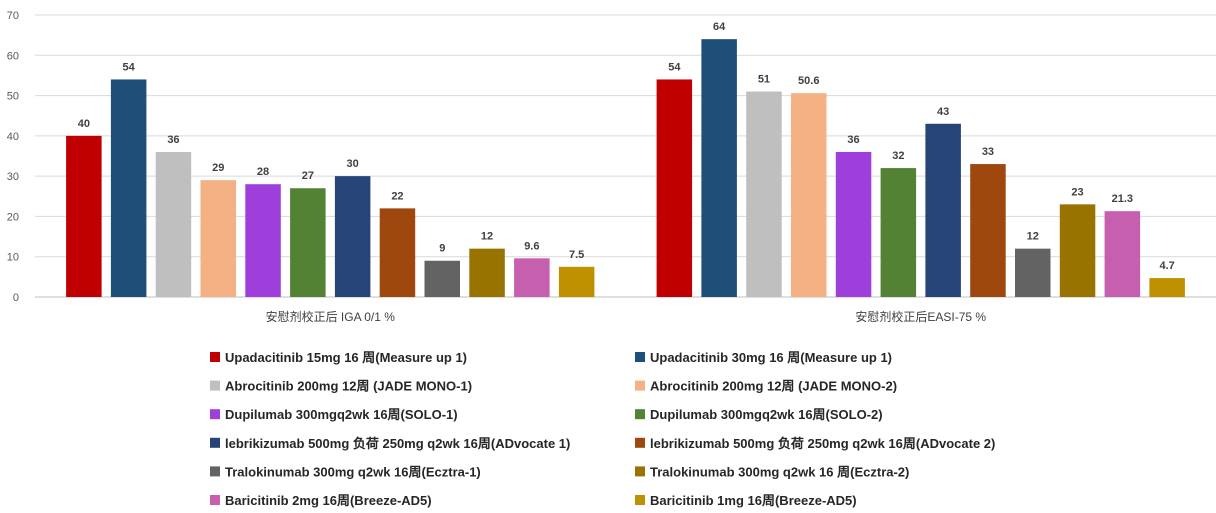 This screenshot has width=1216, height=513. I want to click on data-label: 51, so click(764, 80).